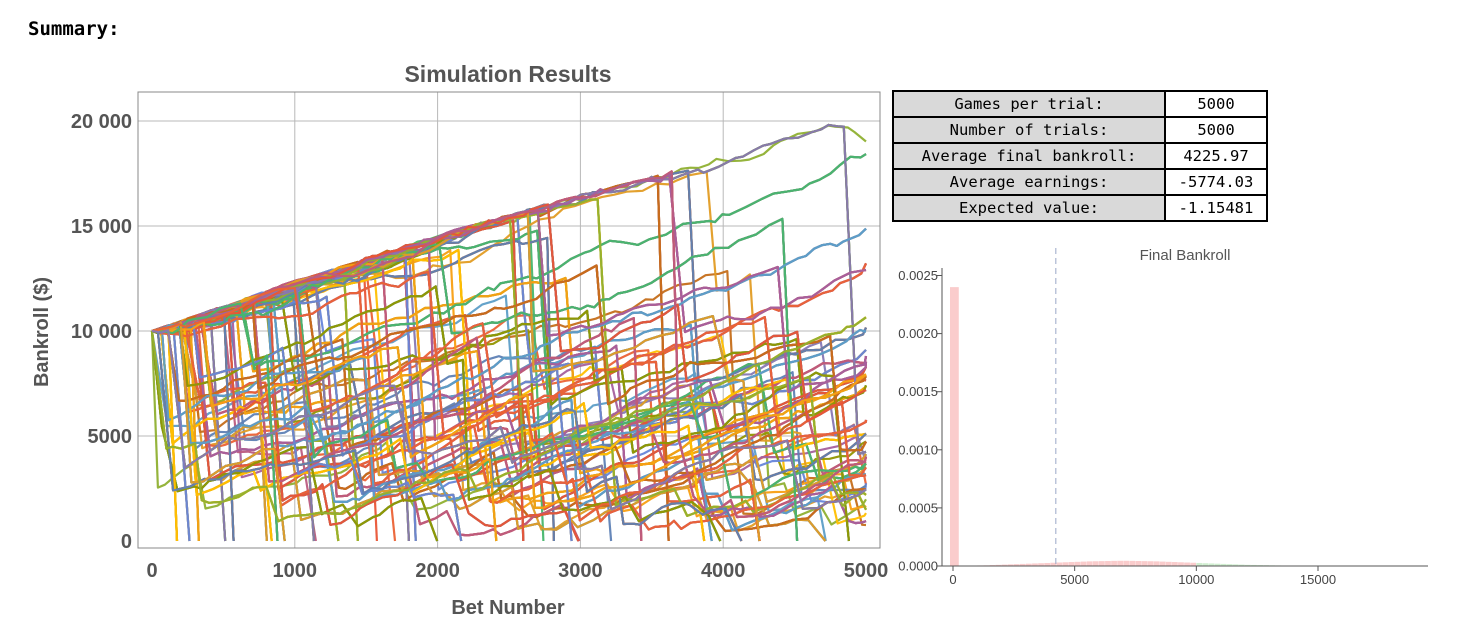 This screenshot has width=1458, height=624. Describe the element at coordinates (1029, 208) in the screenshot. I see `summary-label: Expected value:` at that location.